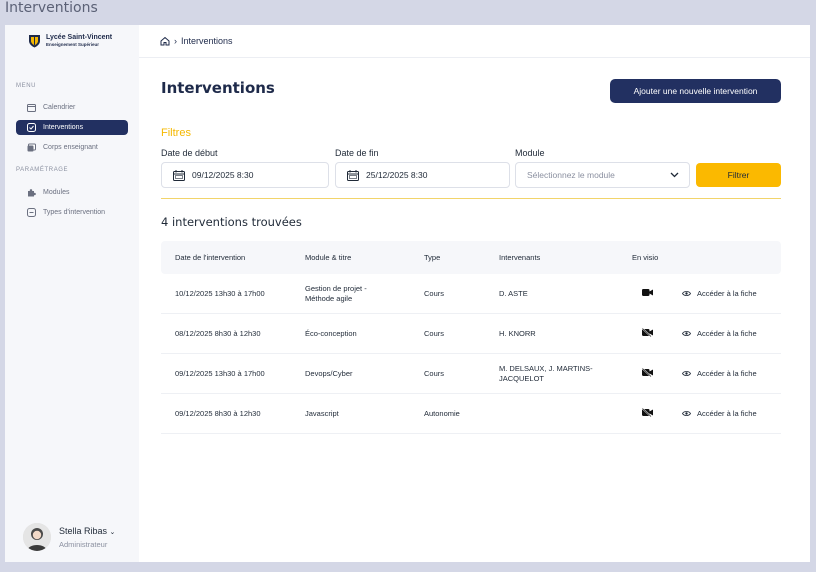  What do you see at coordinates (37, 537) in the screenshot?
I see `avatar` at bounding box center [37, 537].